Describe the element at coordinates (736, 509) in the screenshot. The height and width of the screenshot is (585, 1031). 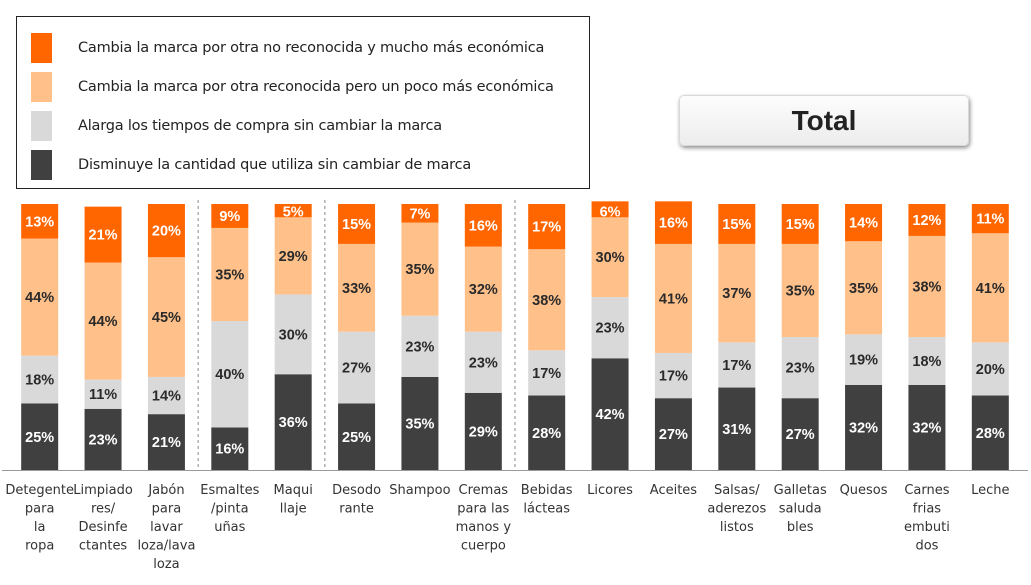
I see `category-label: Salsas/aderezos listos` at that location.